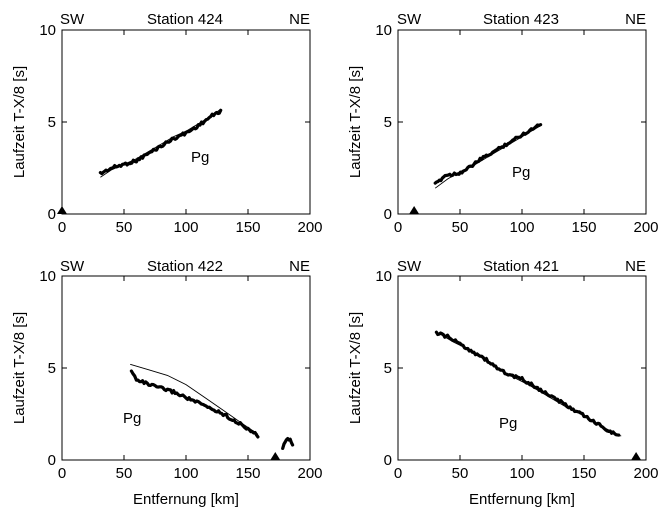 The image size is (662, 513). Describe the element at coordinates (185, 266) in the screenshot. I see `station-title: Station 422` at that location.